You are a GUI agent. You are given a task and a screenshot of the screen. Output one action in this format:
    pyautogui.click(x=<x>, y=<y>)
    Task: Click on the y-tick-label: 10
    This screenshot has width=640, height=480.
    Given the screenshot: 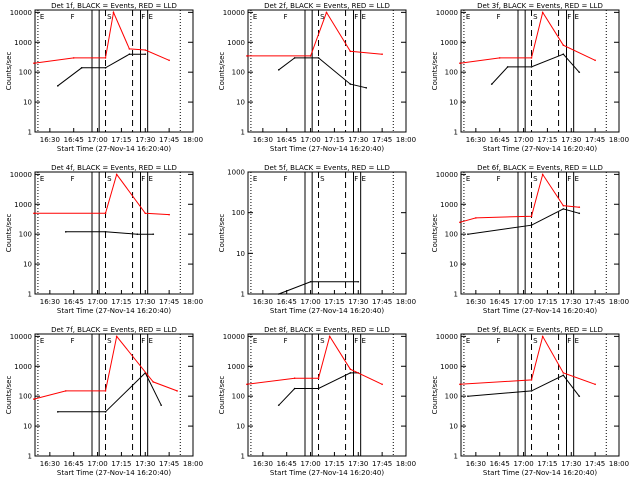 What is the action you would take?
    pyautogui.click(x=240, y=103)
    